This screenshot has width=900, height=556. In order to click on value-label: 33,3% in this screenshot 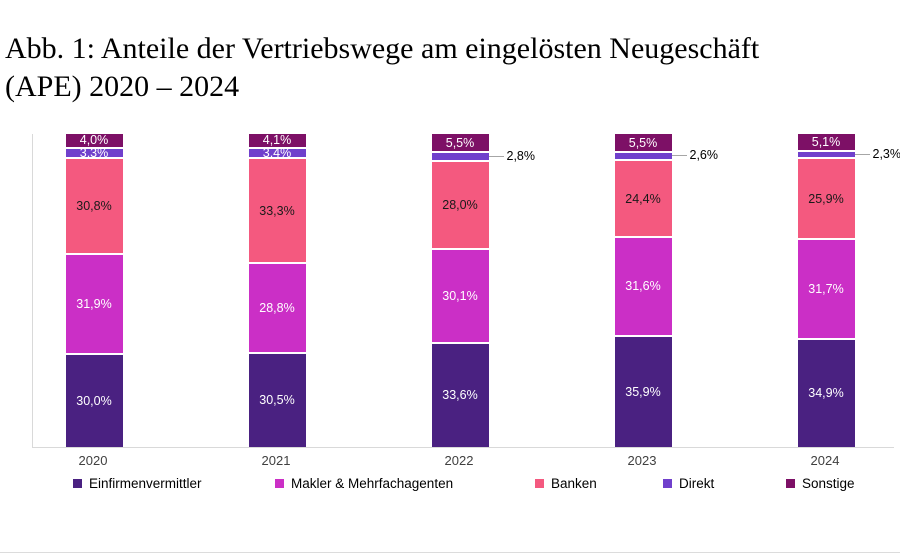, I will do `click(277, 210)`.